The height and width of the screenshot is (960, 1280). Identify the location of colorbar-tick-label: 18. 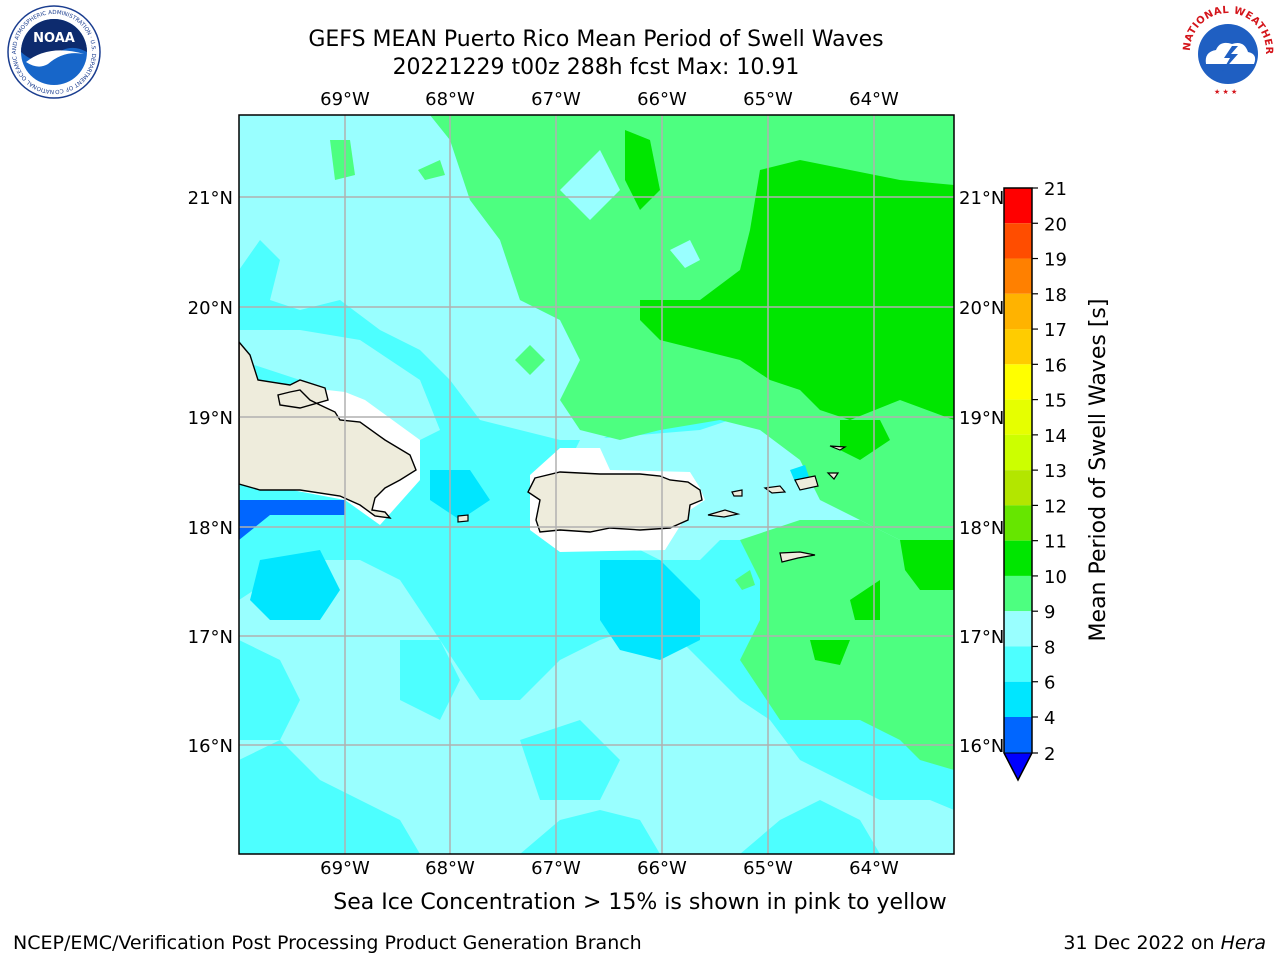
(1055, 295).